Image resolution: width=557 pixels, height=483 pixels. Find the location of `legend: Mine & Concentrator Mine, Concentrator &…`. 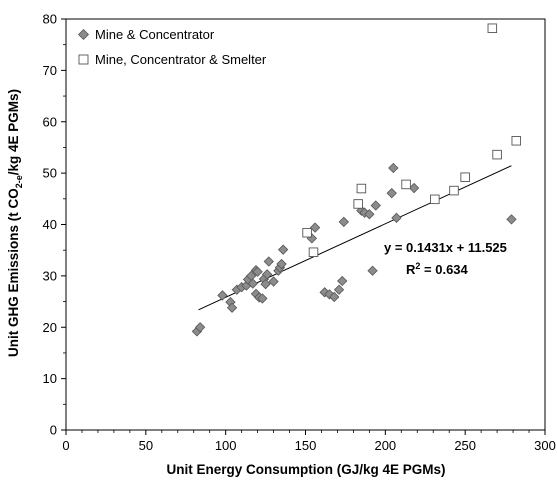

legend: Mine & Concentrator Mine, Concentrator &… is located at coordinates (172, 47).